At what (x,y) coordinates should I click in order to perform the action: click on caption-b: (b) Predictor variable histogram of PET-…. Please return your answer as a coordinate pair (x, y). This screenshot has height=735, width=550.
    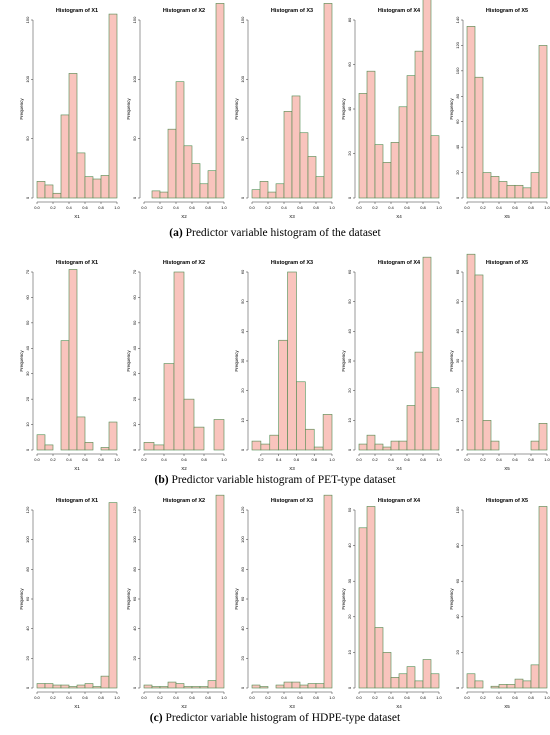
    Looking at the image, I should click on (275, 480).